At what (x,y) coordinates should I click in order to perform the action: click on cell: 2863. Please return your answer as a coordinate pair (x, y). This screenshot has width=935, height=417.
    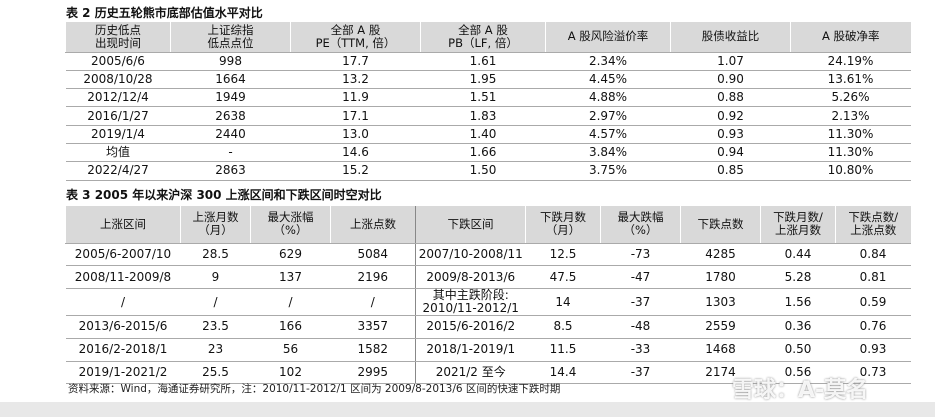
    Looking at the image, I should click on (230, 171).